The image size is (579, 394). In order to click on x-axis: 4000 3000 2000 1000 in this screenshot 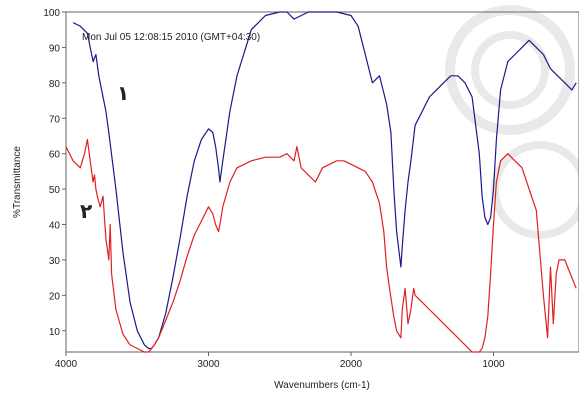, I will do `click(280, 361)`.